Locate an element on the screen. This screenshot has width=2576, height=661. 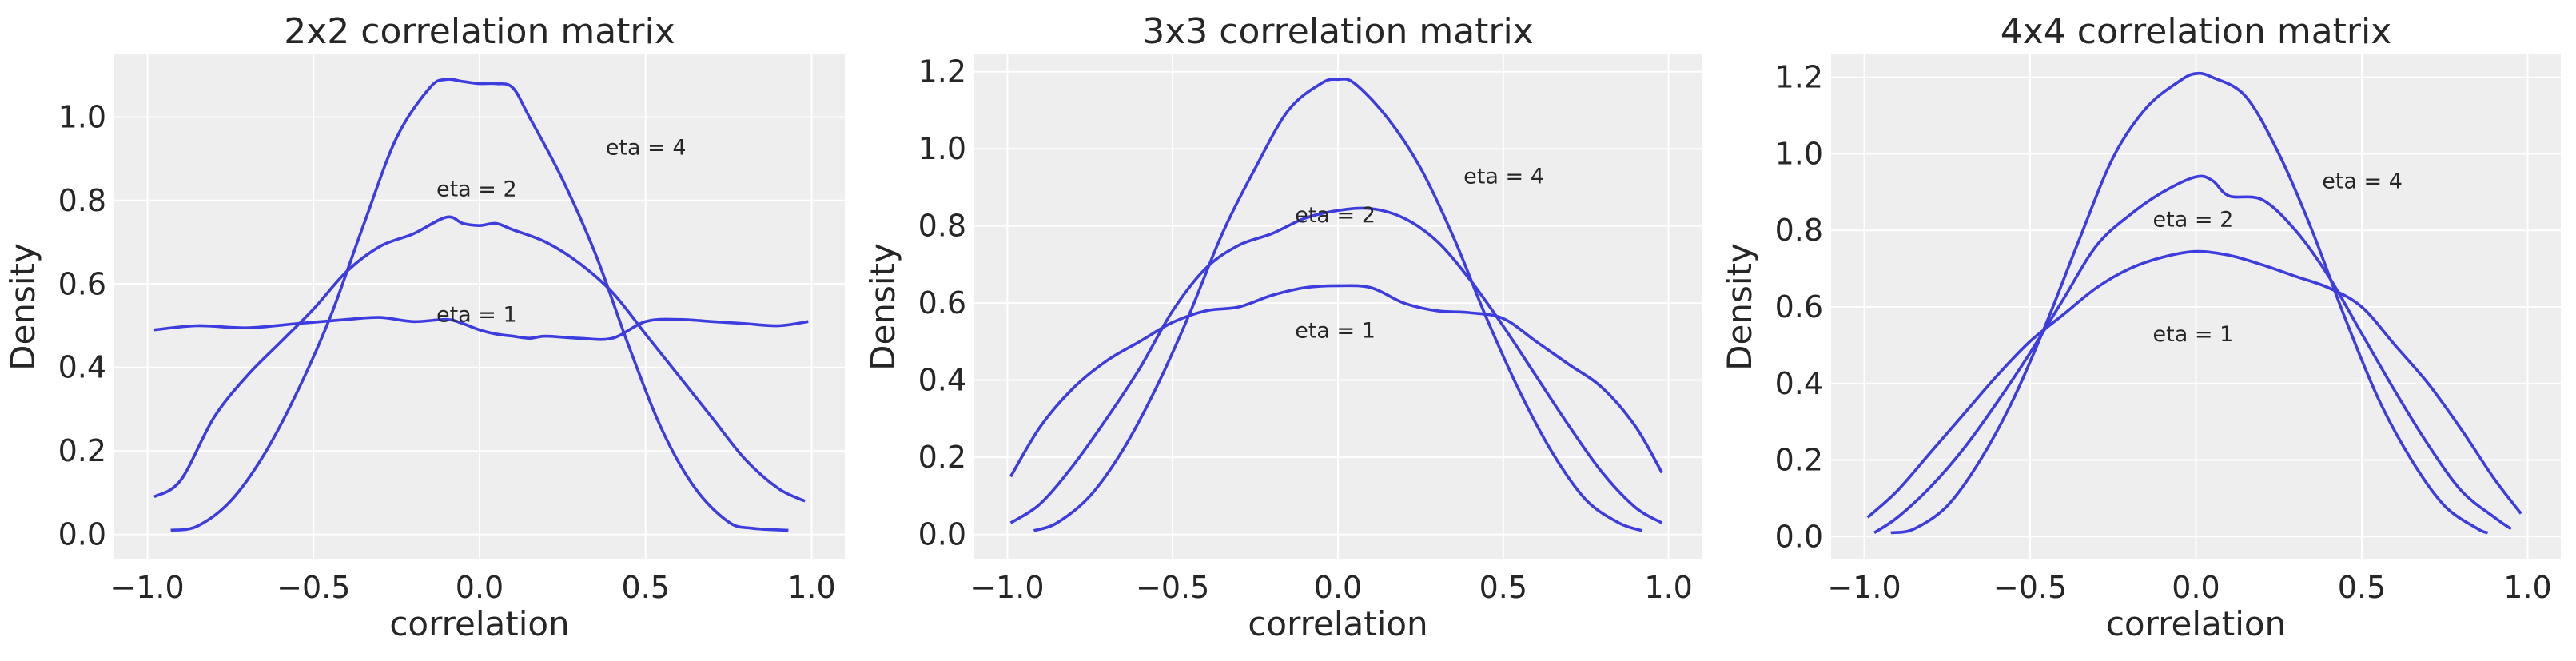
chart-title: 4x4 correlation matrix is located at coordinates (2196, 32).